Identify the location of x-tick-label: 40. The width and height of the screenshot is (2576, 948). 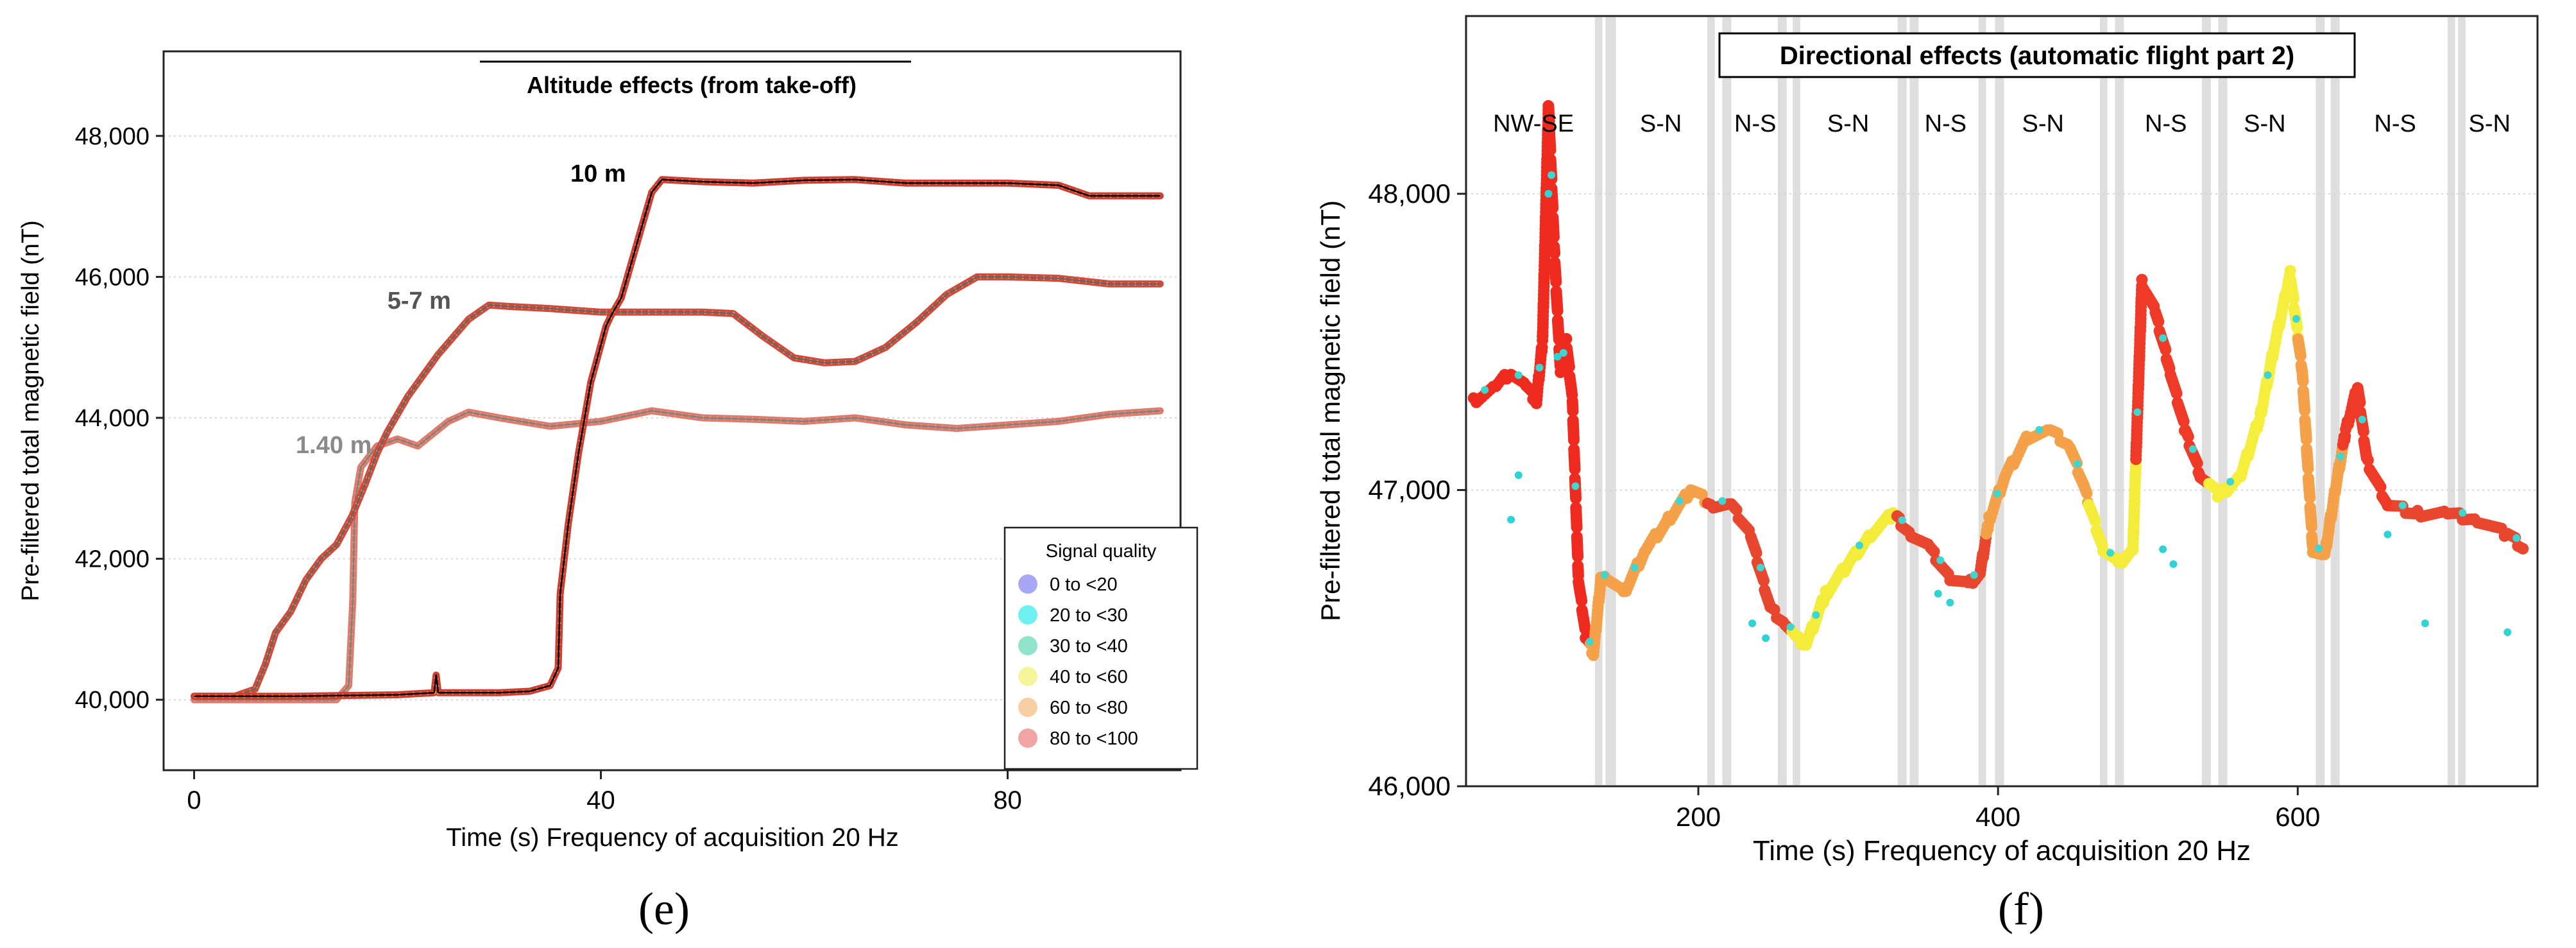
(600, 800).